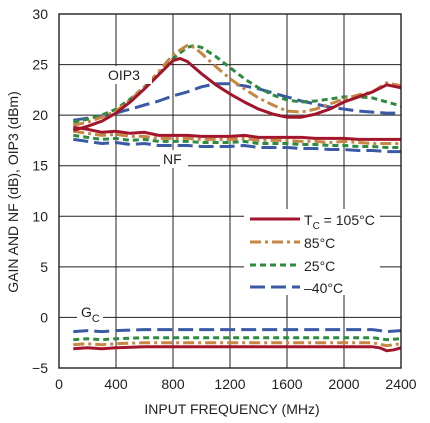 Image resolution: width=430 pixels, height=423 pixels. I want to click on nf-annotation: NF, so click(172, 159).